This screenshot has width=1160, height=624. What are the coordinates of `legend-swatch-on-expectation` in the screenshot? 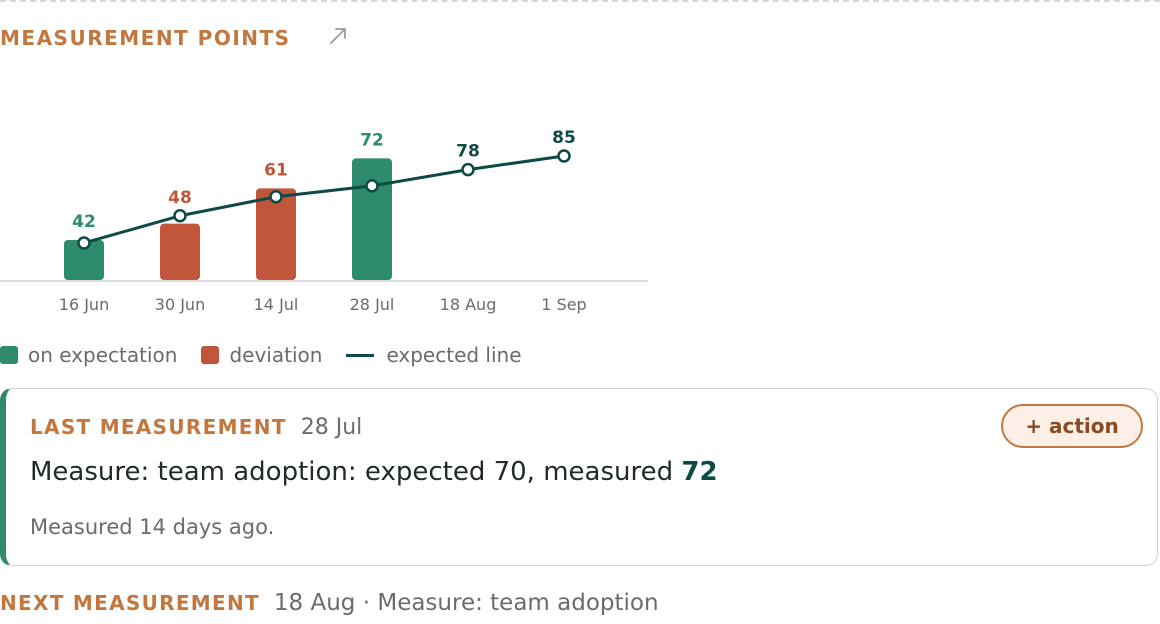 It's located at (9, 355).